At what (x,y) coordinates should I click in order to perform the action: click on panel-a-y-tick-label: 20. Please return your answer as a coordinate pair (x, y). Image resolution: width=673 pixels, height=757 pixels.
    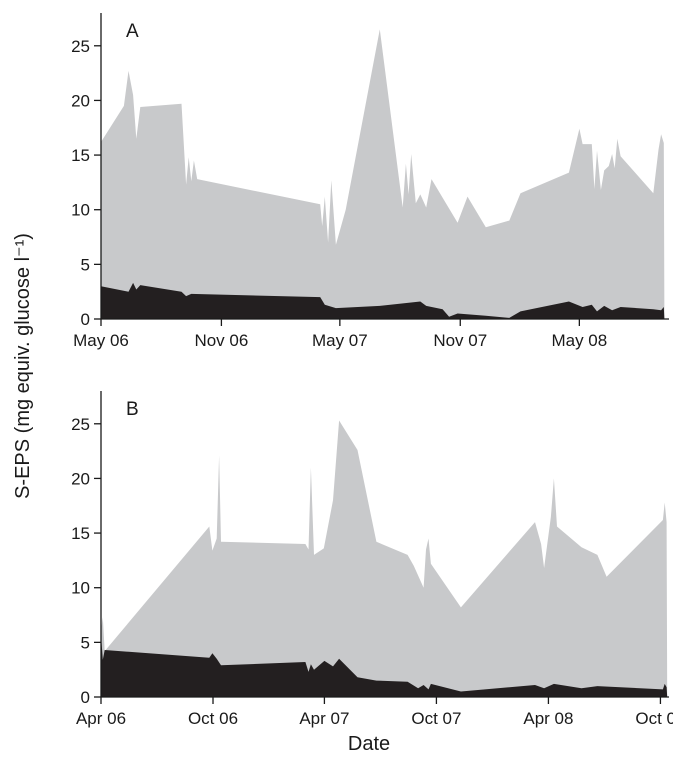
    Looking at the image, I should click on (80, 100).